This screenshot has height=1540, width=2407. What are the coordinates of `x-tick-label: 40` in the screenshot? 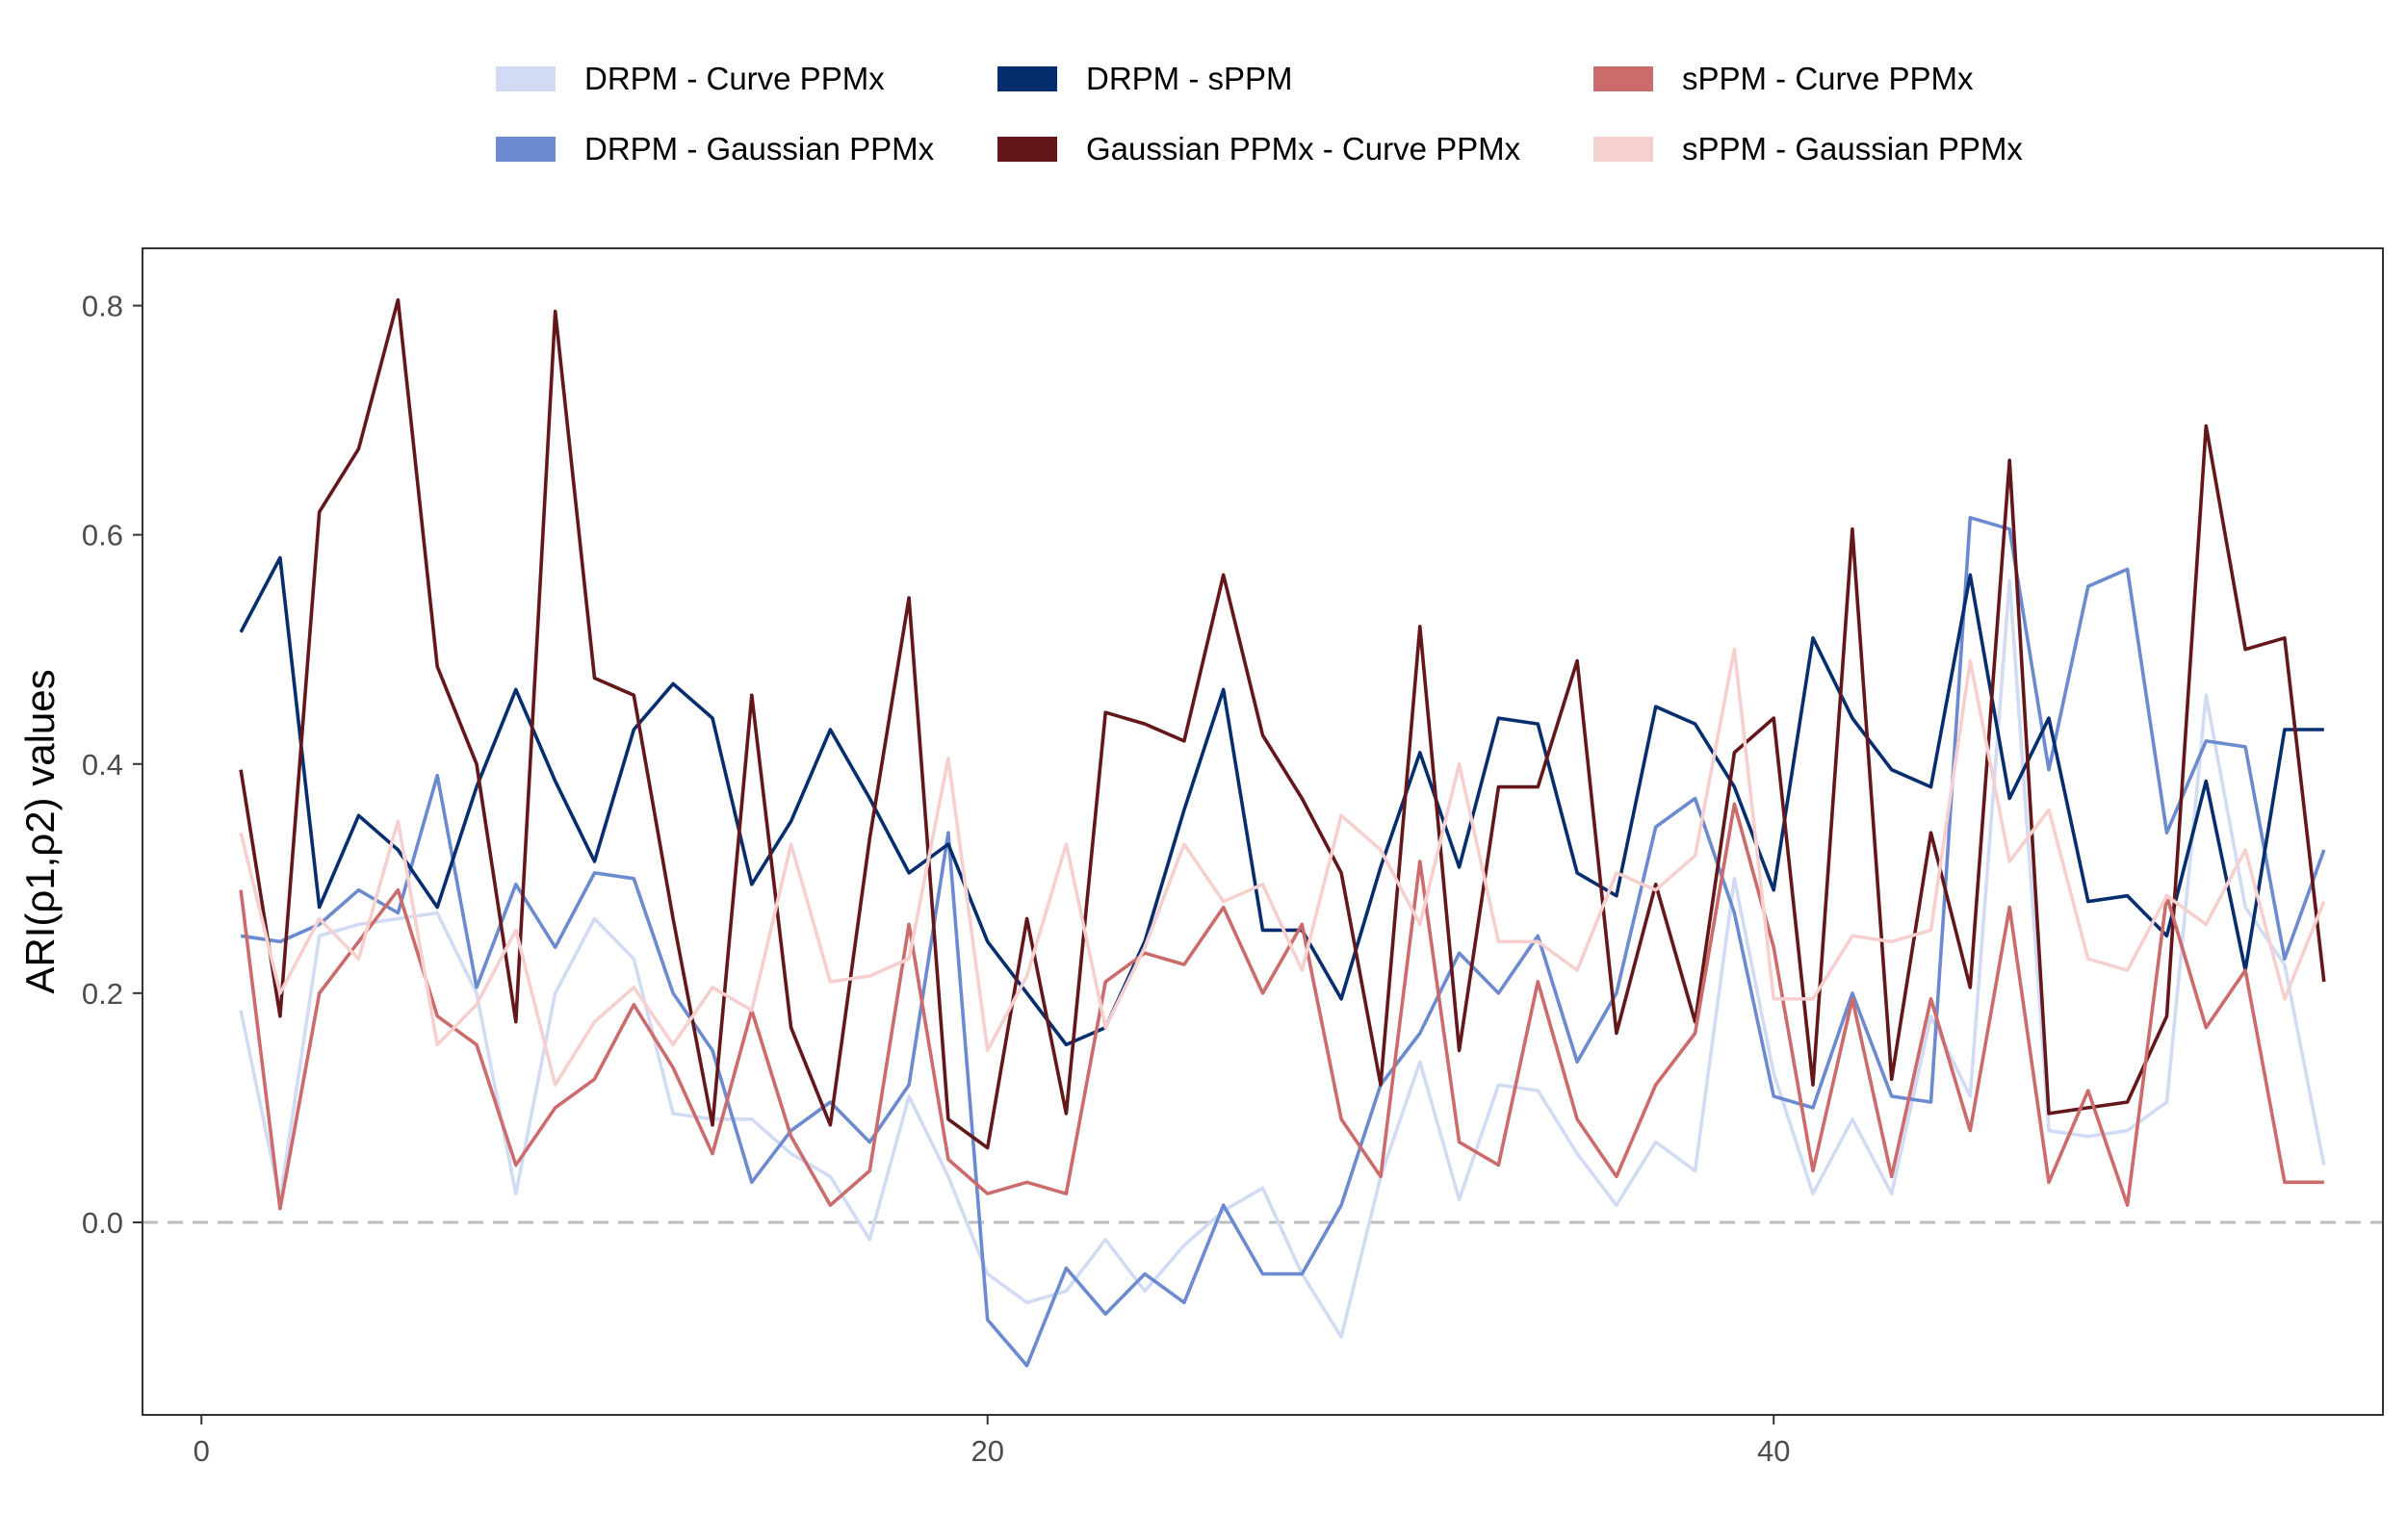 It's located at (1773, 1451).